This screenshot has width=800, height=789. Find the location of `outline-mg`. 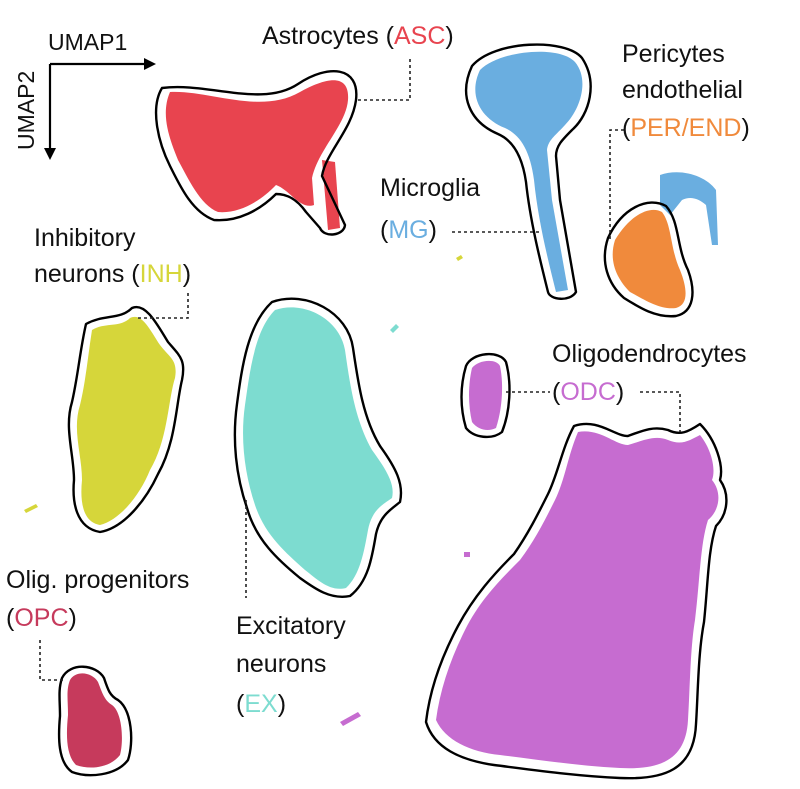

outline-mg is located at coordinates (528, 171).